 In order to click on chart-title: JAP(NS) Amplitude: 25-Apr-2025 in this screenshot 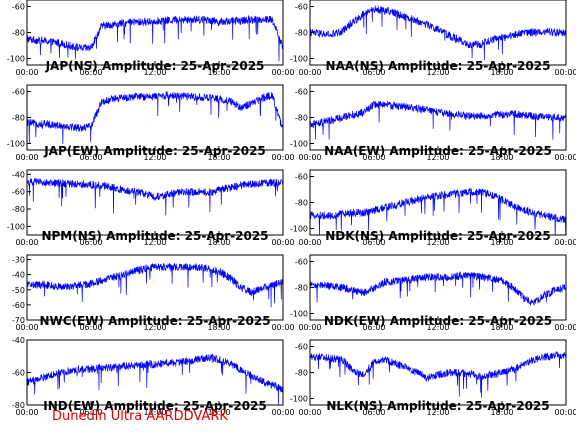, I will do `click(155, 66)`.